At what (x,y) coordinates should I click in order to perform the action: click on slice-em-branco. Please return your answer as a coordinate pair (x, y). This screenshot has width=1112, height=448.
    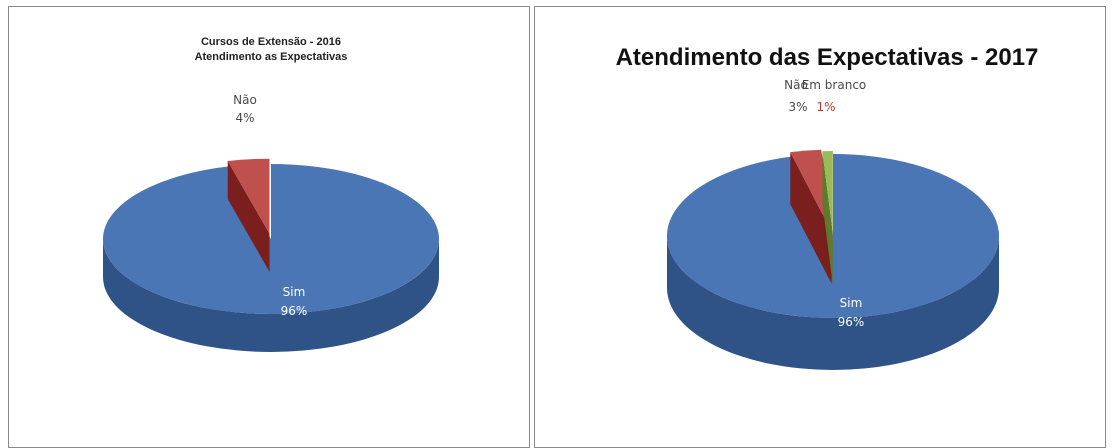
    Looking at the image, I should click on (827, 218).